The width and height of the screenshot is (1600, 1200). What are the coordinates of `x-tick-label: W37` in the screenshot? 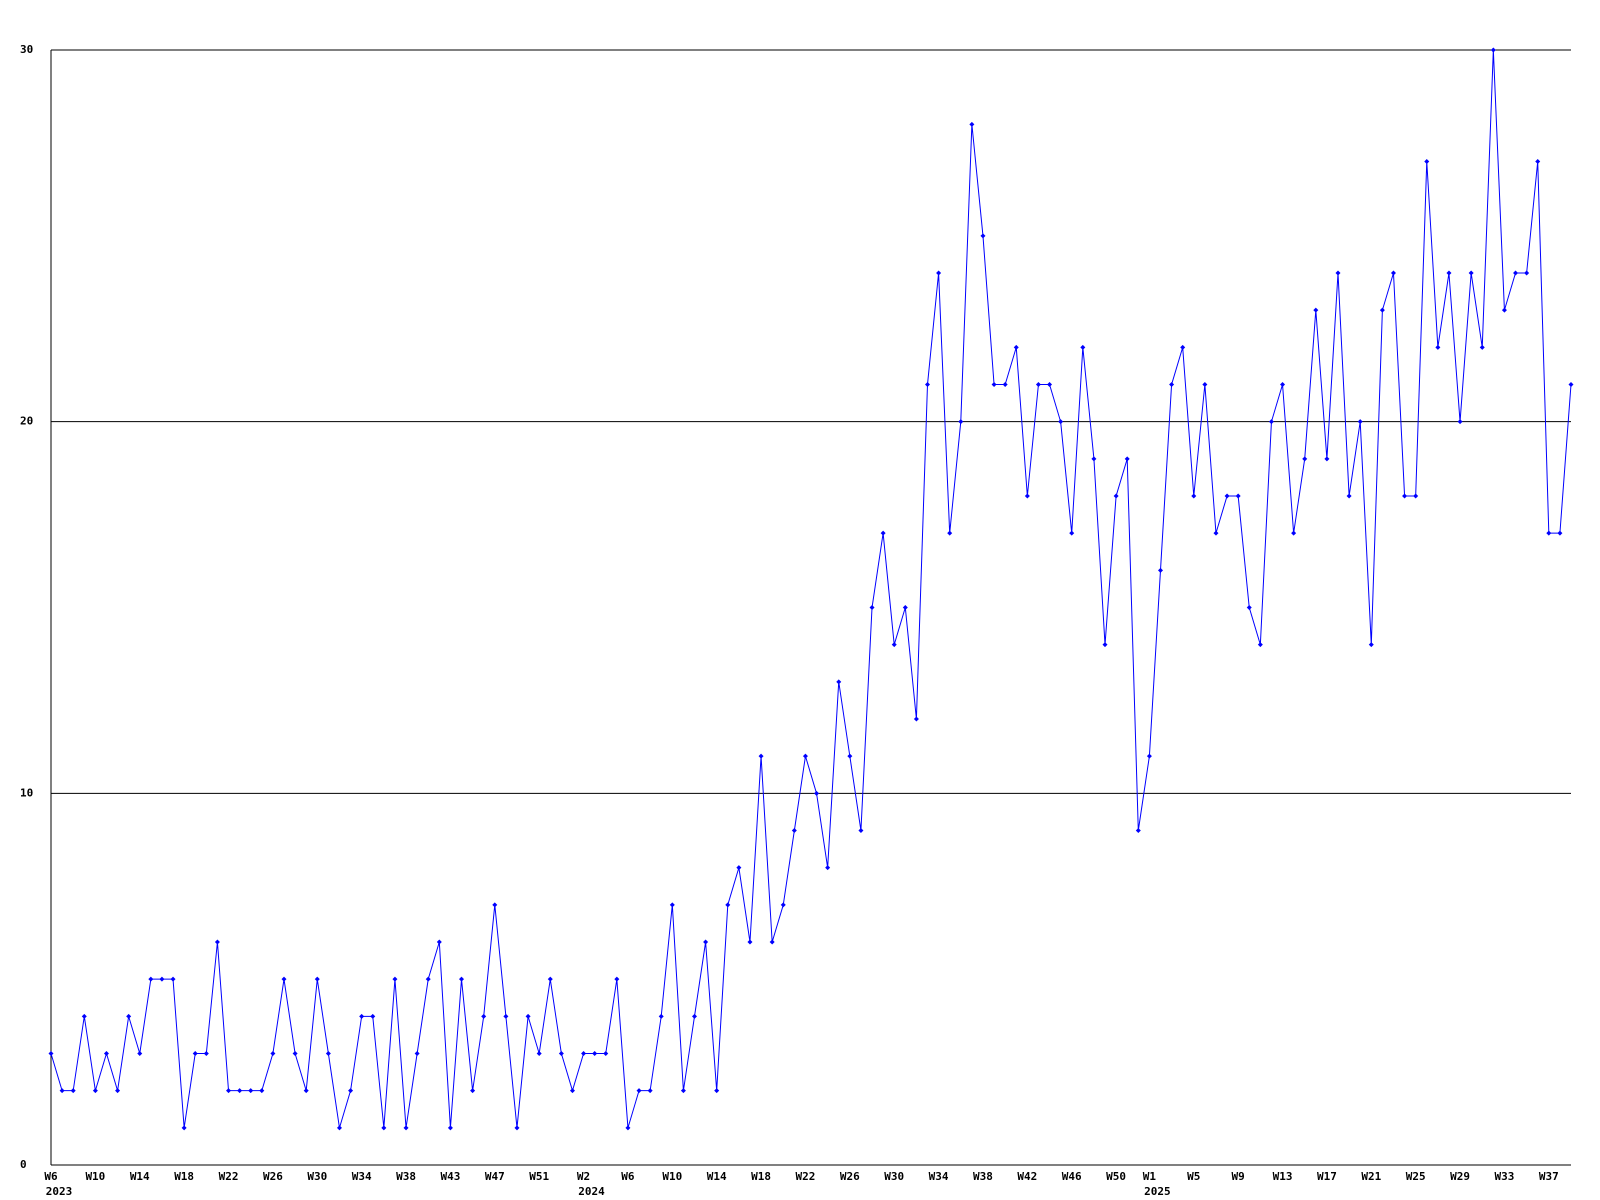 It's located at (1549, 1176).